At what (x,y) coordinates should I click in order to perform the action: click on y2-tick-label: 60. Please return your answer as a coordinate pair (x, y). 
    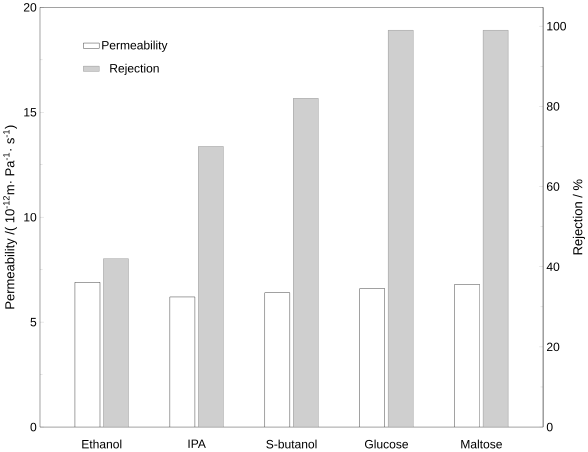
    Looking at the image, I should click on (553, 187).